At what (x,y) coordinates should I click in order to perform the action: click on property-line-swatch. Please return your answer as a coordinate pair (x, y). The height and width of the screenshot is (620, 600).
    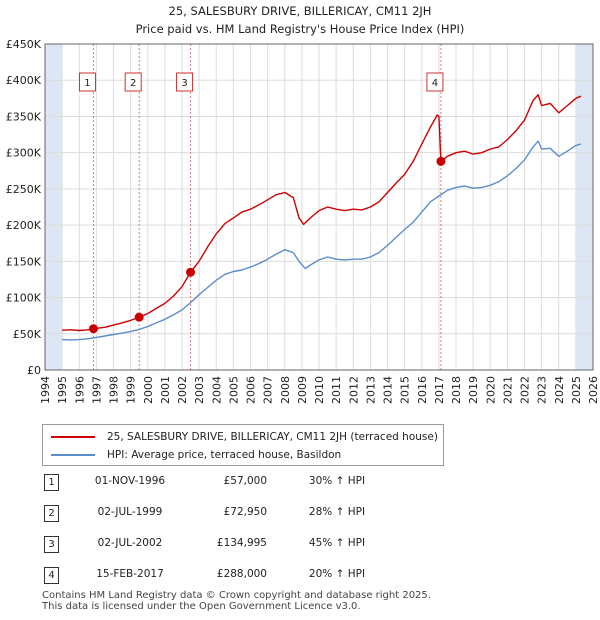
    Looking at the image, I should click on (73, 437).